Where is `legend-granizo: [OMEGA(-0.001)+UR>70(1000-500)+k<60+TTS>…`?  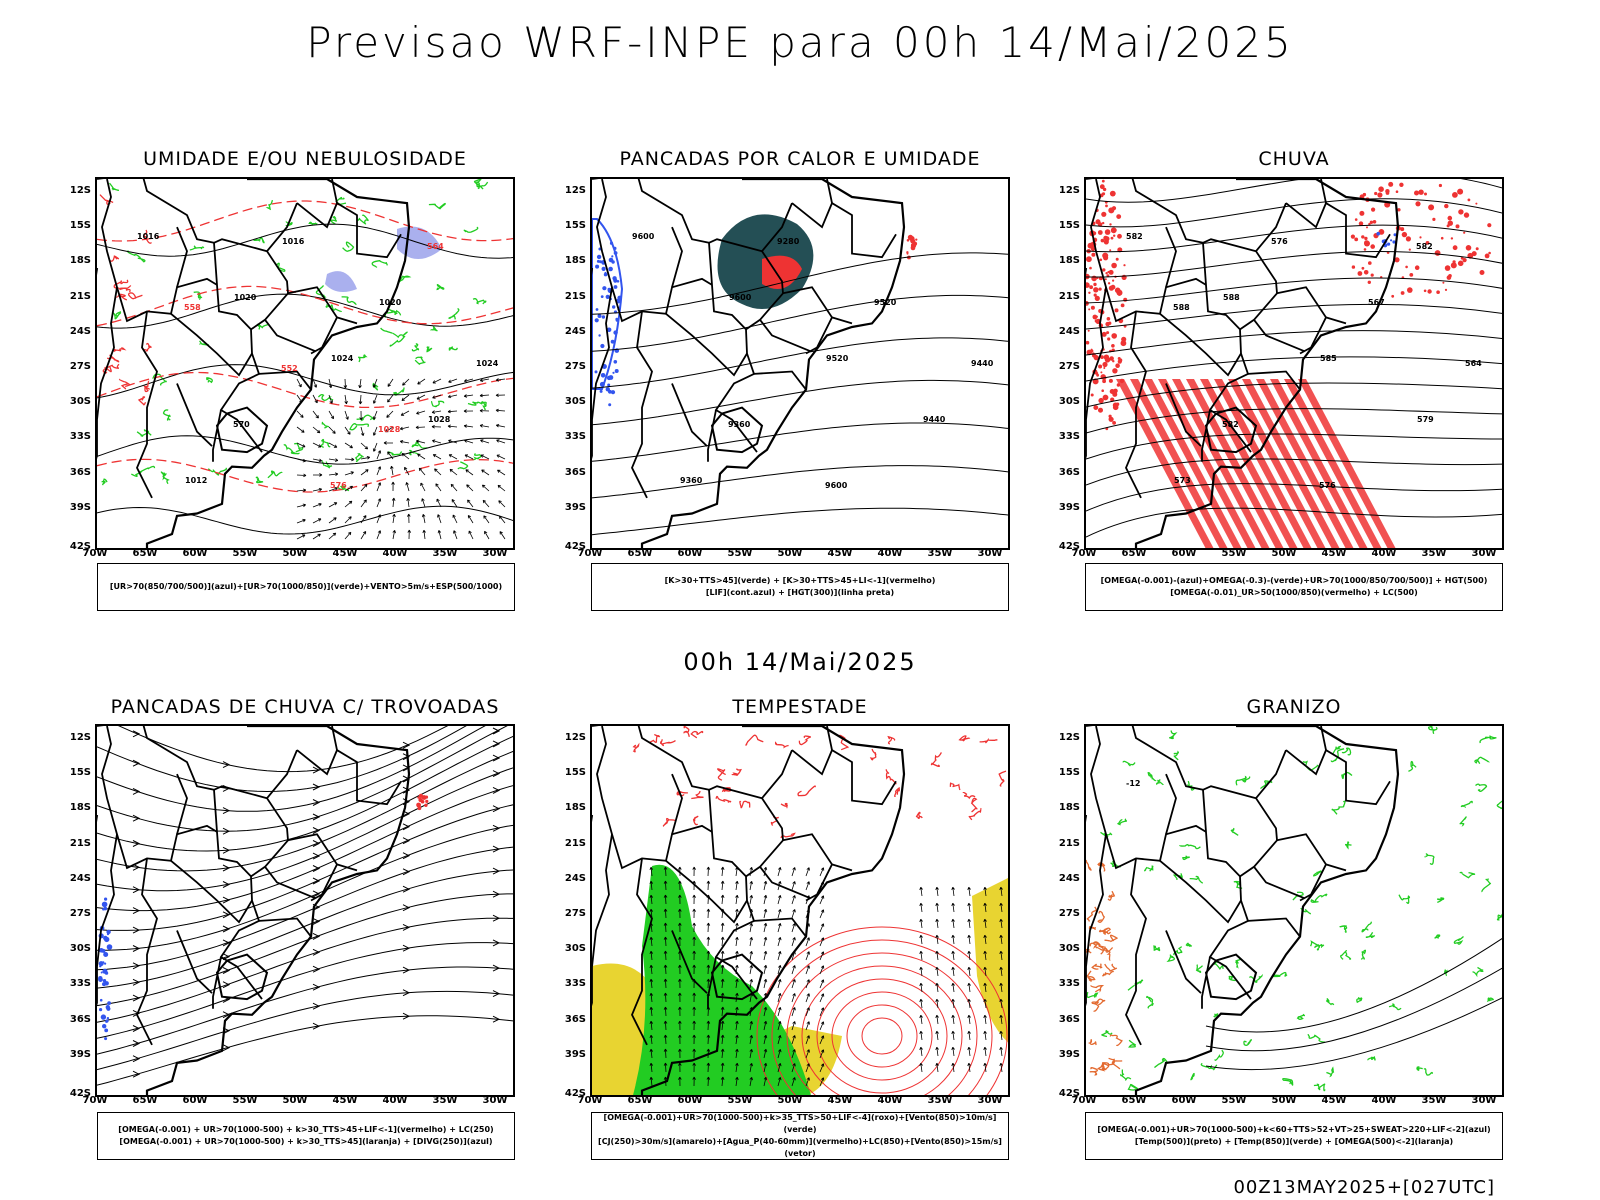
legend-granizo: [OMEGA(-0.001)+UR>70(1000-500)+k<60+TTS>… is located at coordinates (1294, 1136).